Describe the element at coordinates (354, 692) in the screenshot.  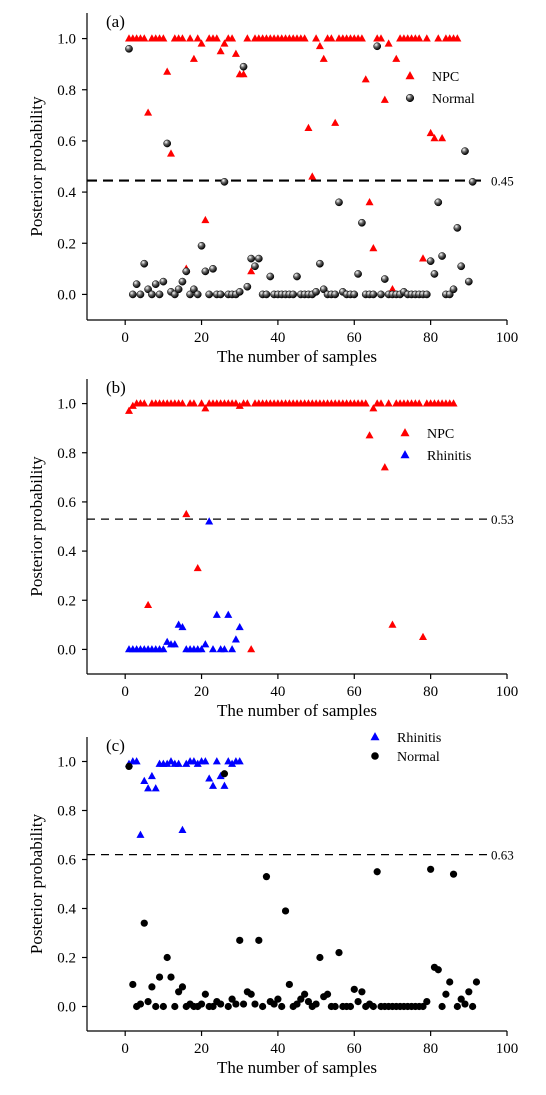
I see `x-tick-label: 60` at that location.